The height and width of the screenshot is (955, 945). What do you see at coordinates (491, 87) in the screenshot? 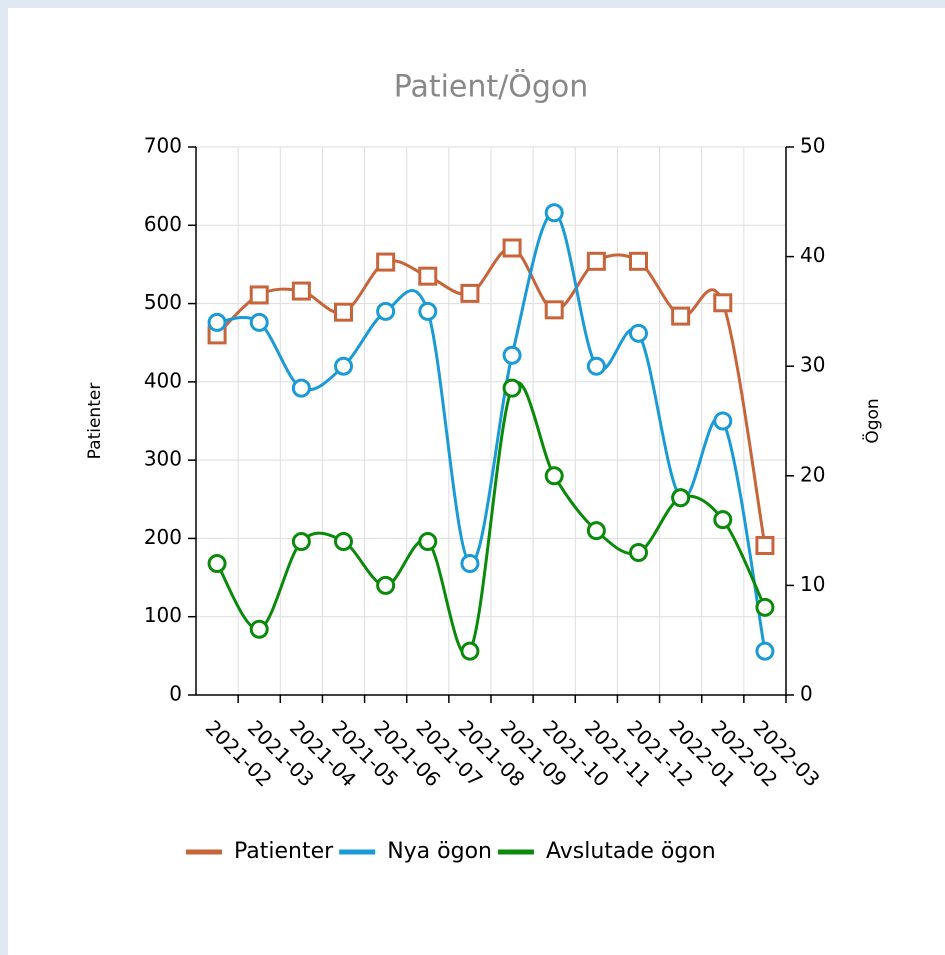
I see `chart-title: Patient/Ögon` at bounding box center [491, 87].